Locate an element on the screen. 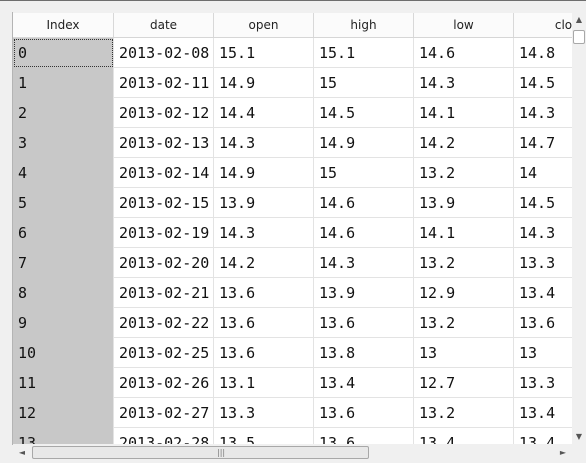 The width and height of the screenshot is (586, 463). table-row: 11 2013-02-26 13.1 13.4 12.7 13.3 is located at coordinates (292, 383).